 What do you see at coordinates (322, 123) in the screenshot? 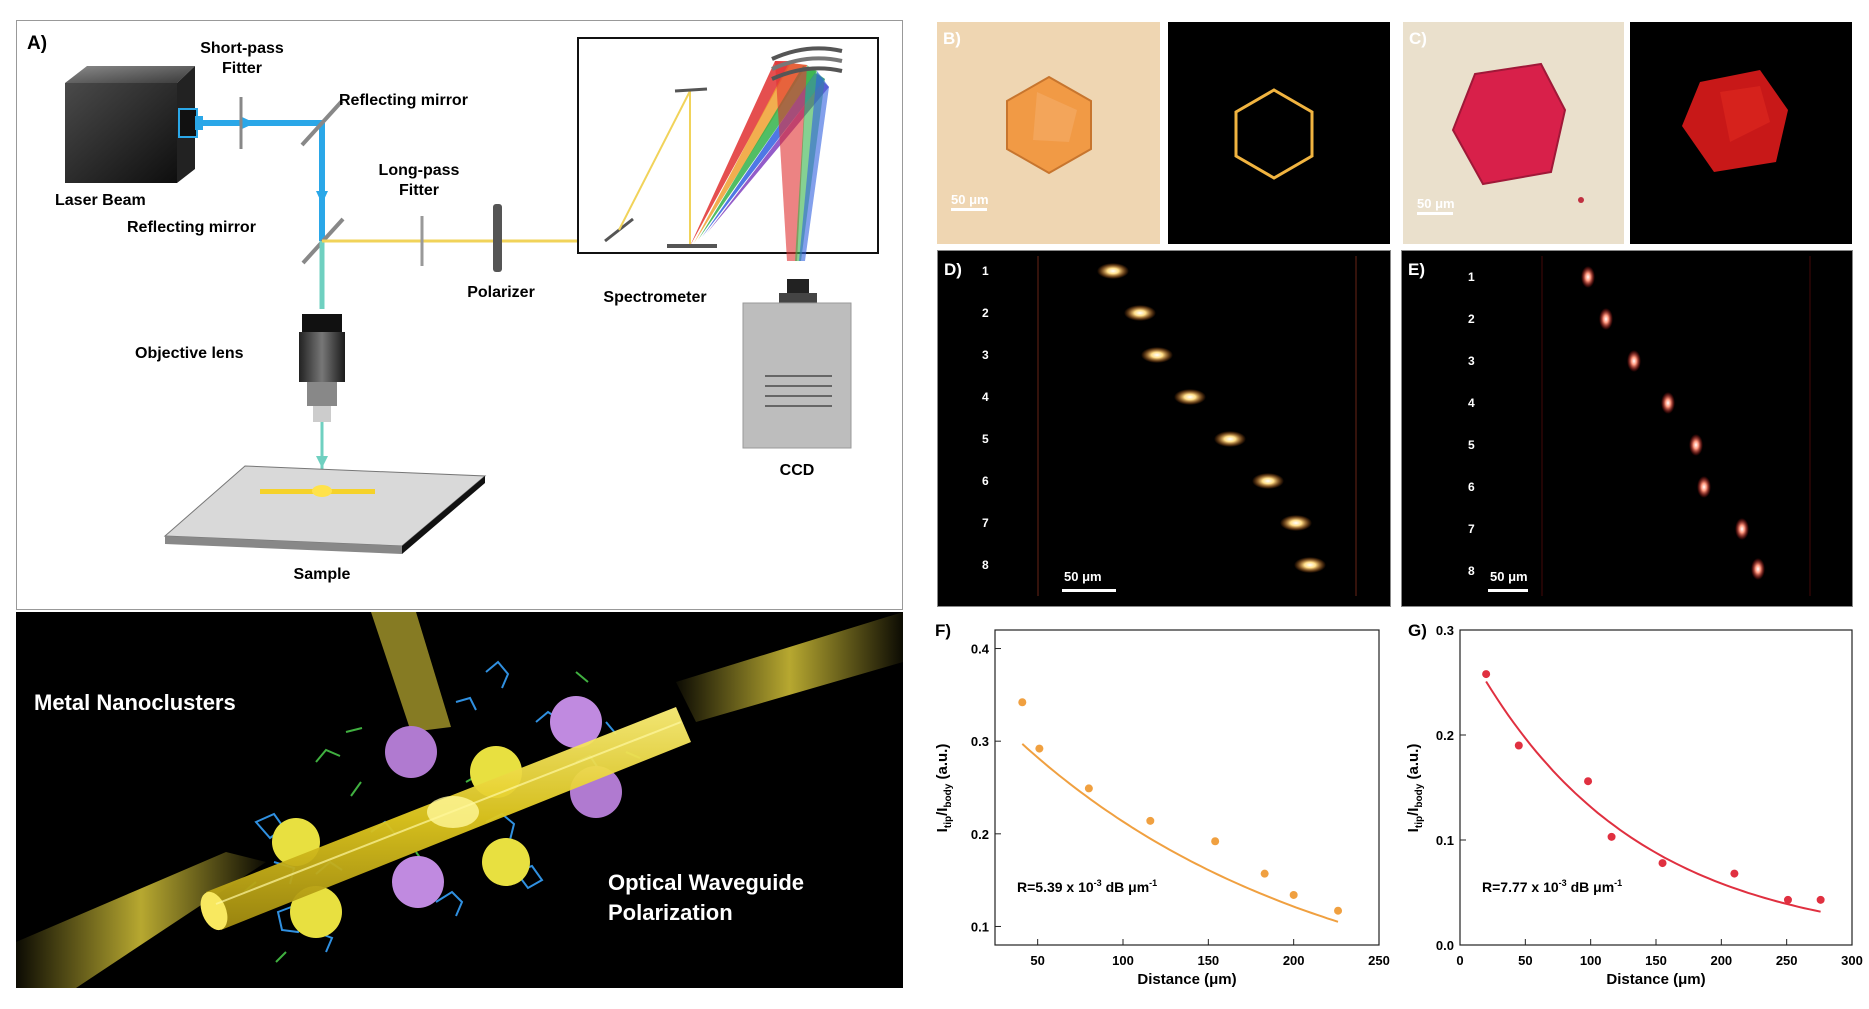
I see `reflecting-mirror-top` at bounding box center [322, 123].